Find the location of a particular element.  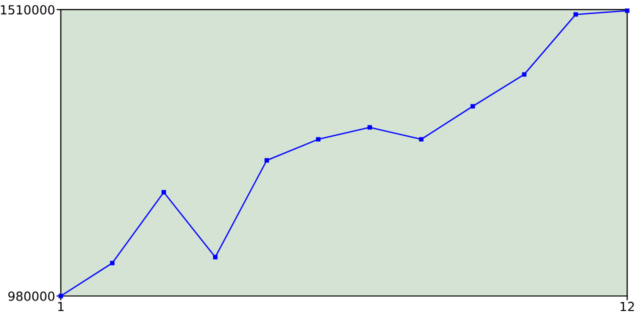

x-tick-label: 12 is located at coordinates (627, 307).